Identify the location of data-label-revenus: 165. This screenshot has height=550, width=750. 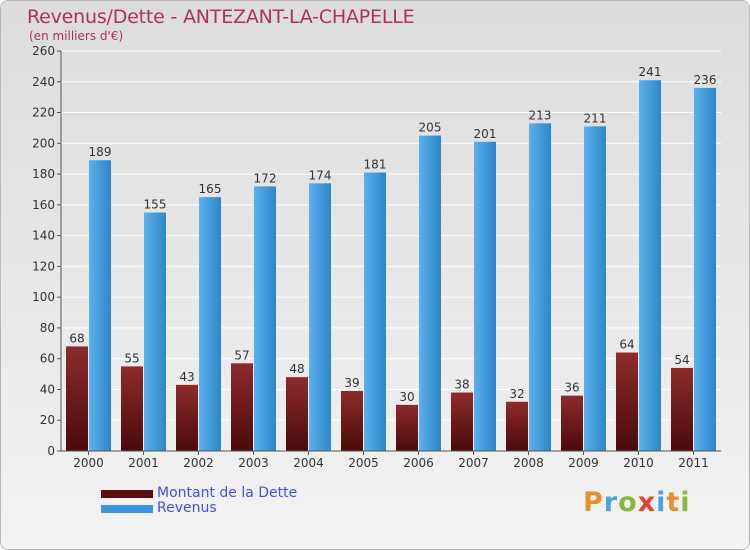
(210, 189).